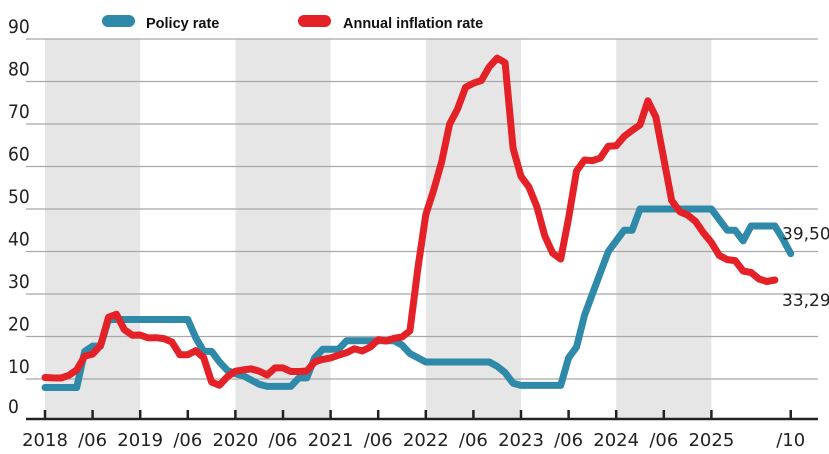 The width and height of the screenshot is (829, 454). I want to click on legend: Policy rate Annual inflation rate, so click(292, 23).